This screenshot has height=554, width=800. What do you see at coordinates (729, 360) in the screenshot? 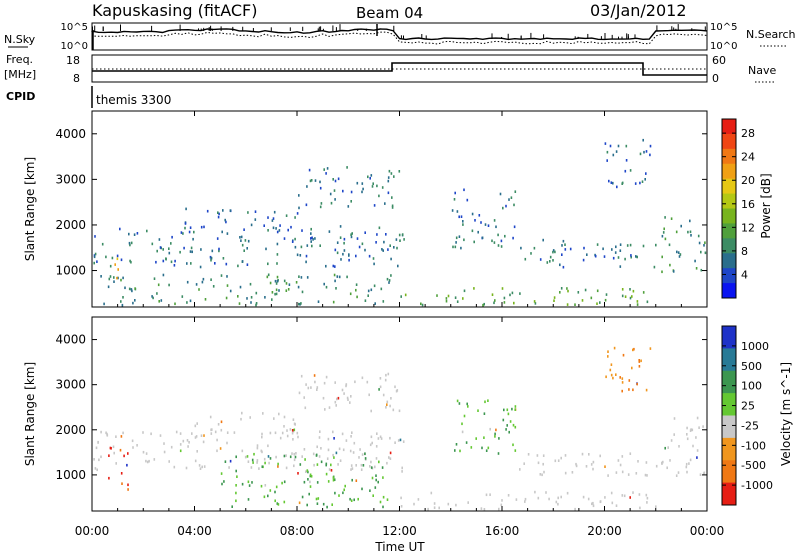
I see `colorbar-swatch` at bounding box center [729, 360].